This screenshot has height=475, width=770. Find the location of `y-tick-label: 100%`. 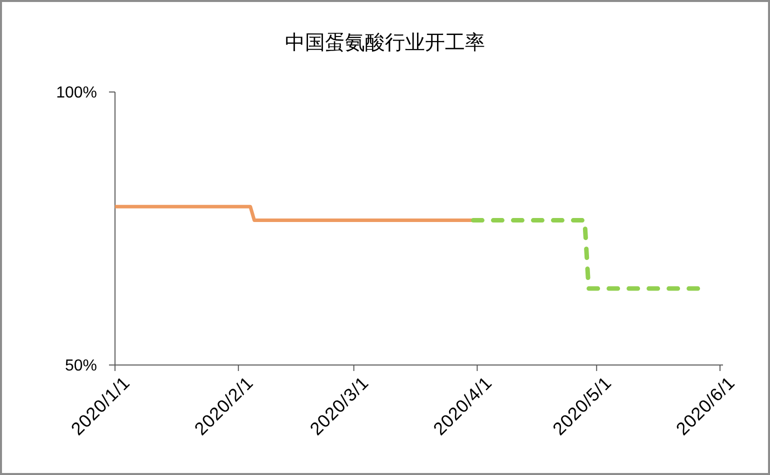

y-tick-label: 100% is located at coordinates (76, 93).